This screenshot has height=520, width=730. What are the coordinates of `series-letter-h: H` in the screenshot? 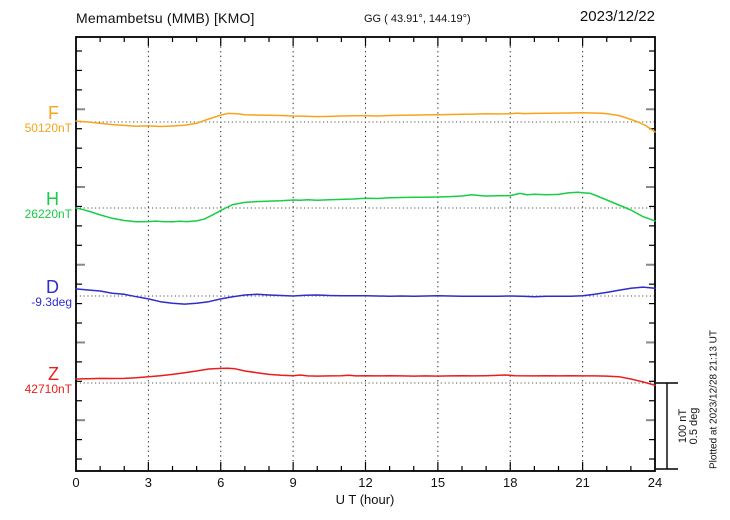 It's located at (52, 199).